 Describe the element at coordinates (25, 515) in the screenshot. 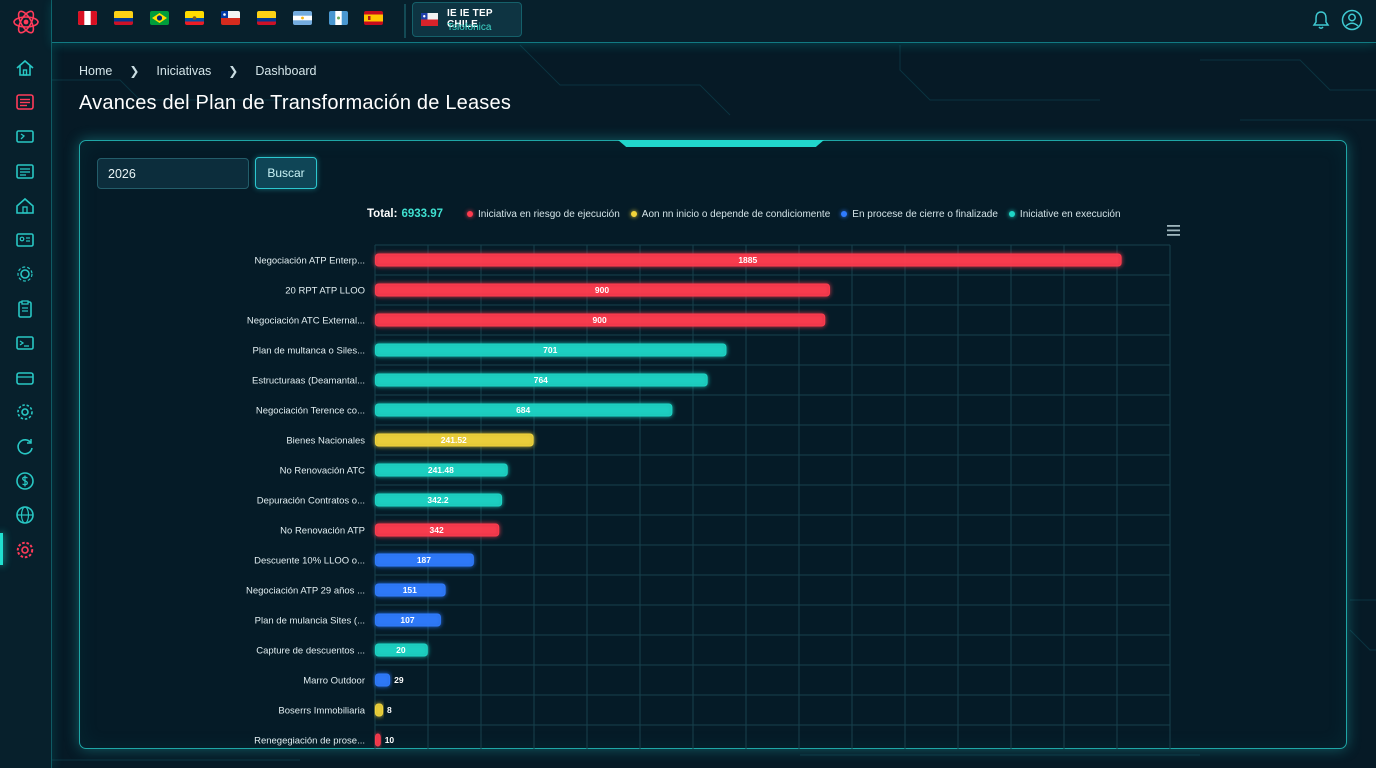

I see `globe-icon` at that location.